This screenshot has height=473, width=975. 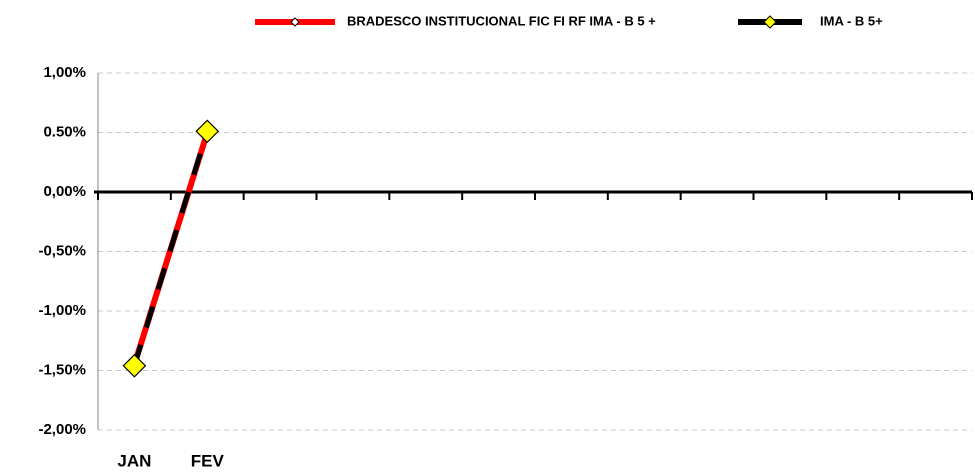 I want to click on series-line, so click(x=171, y=248).